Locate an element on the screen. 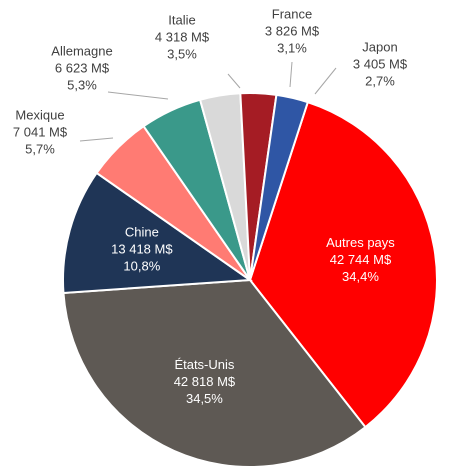 This screenshot has width=452, height=472. slice-percent-label: 3,5% is located at coordinates (182, 53).